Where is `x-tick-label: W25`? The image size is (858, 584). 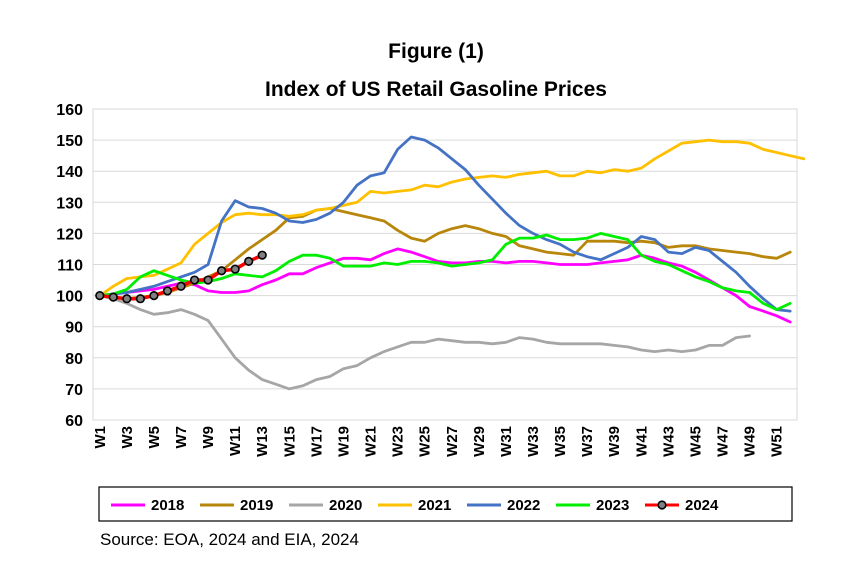 x-tick-label: W25 is located at coordinates (425, 441).